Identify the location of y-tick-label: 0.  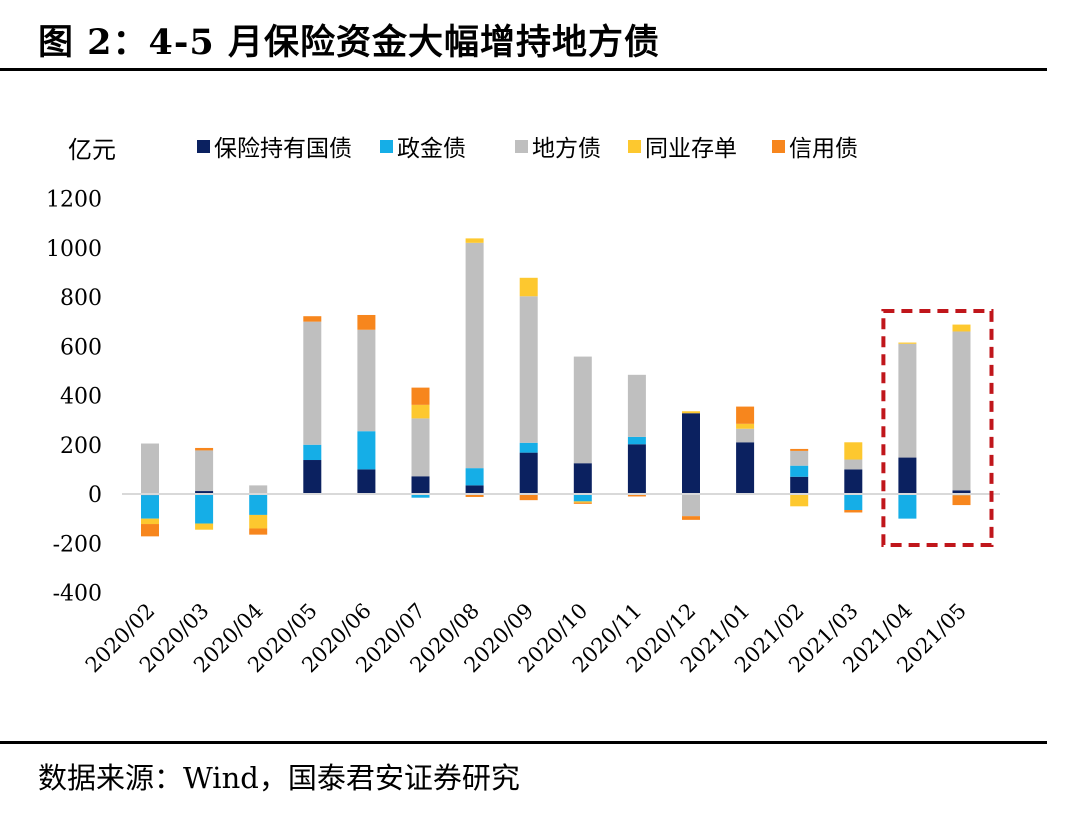
(95, 495).